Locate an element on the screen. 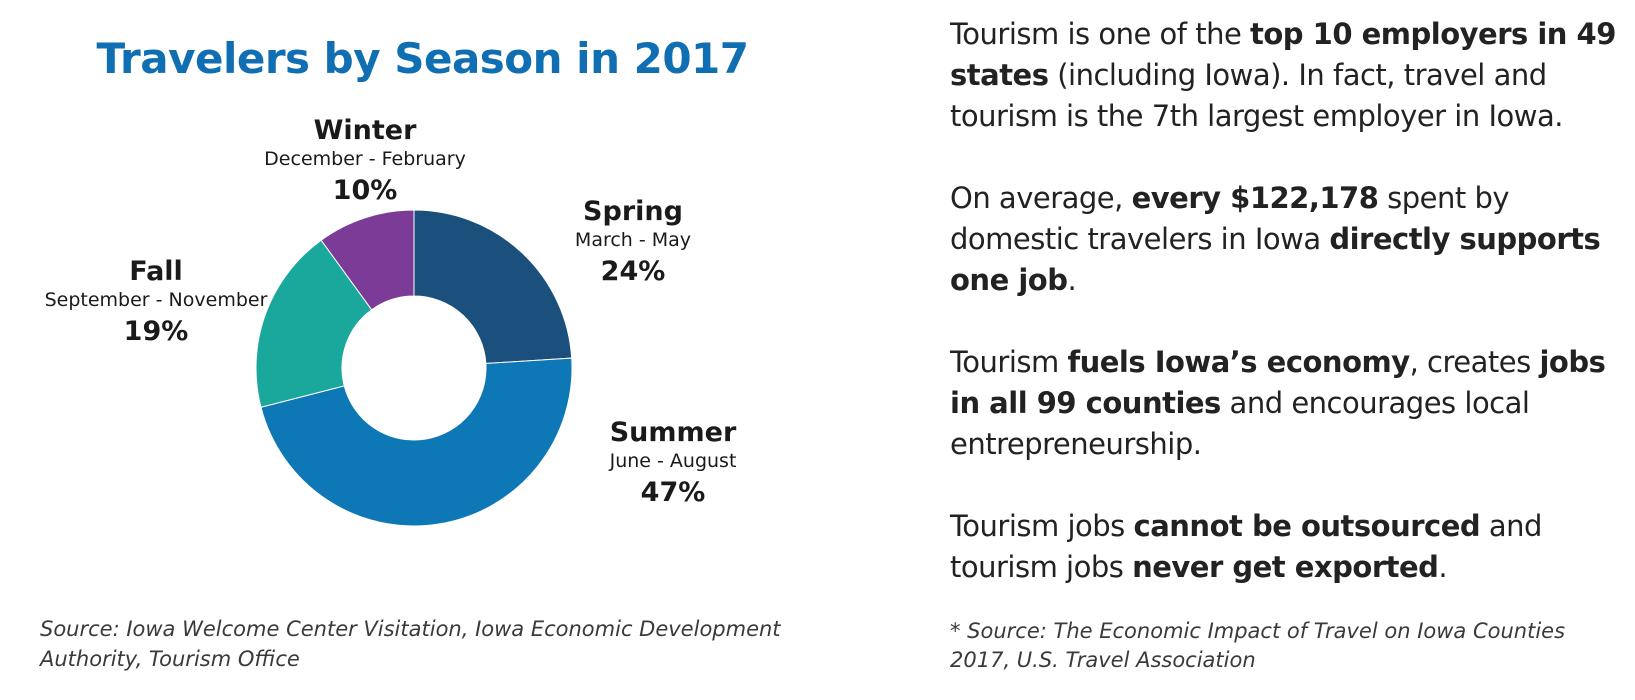  slice-spring is located at coordinates (493, 287).